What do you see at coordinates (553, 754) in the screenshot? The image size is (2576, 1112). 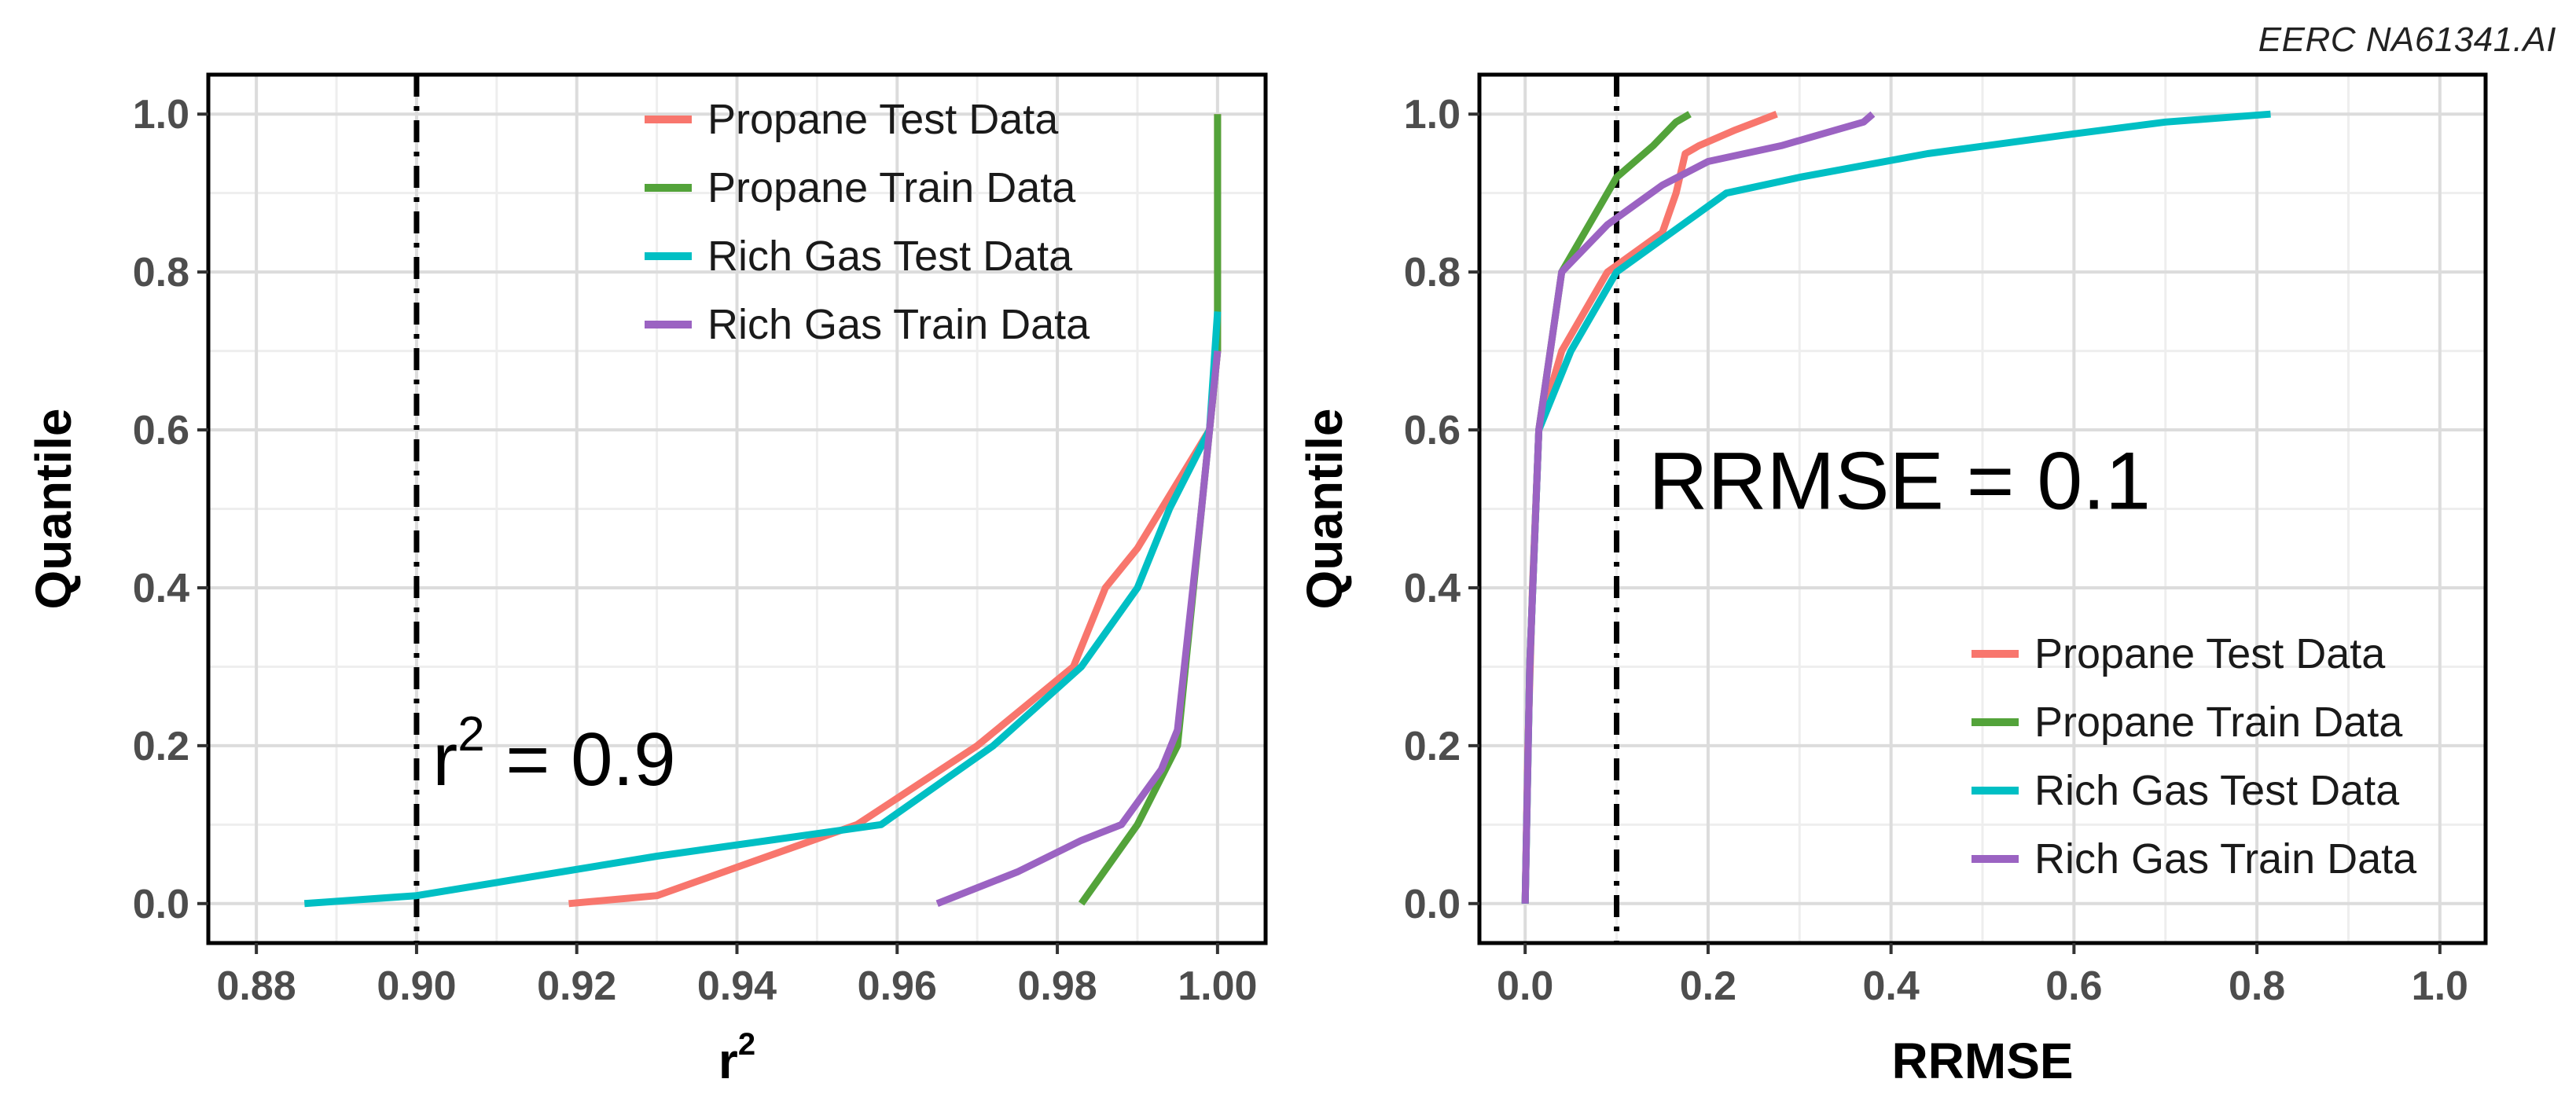 I see `left-annotation: r2 = 0.9` at bounding box center [553, 754].